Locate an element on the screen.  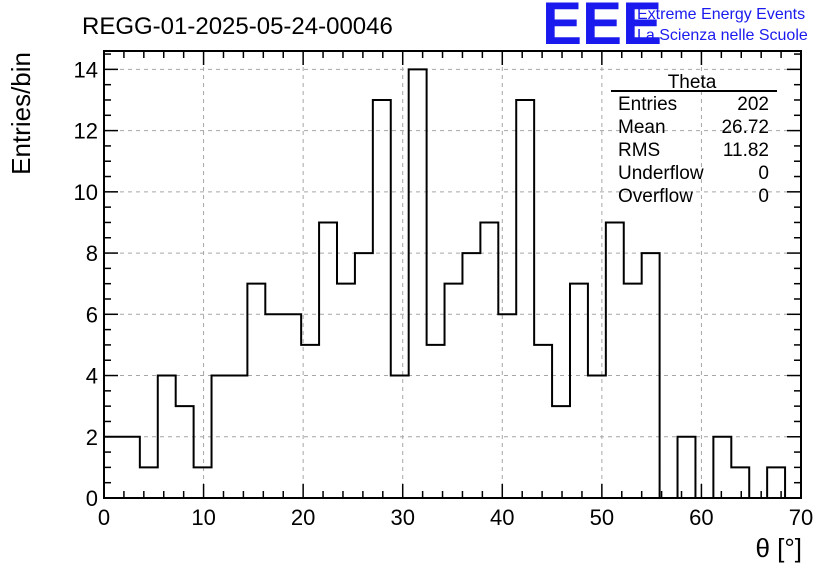
y-axis-title: Entries/bin is located at coordinates (21, 113).